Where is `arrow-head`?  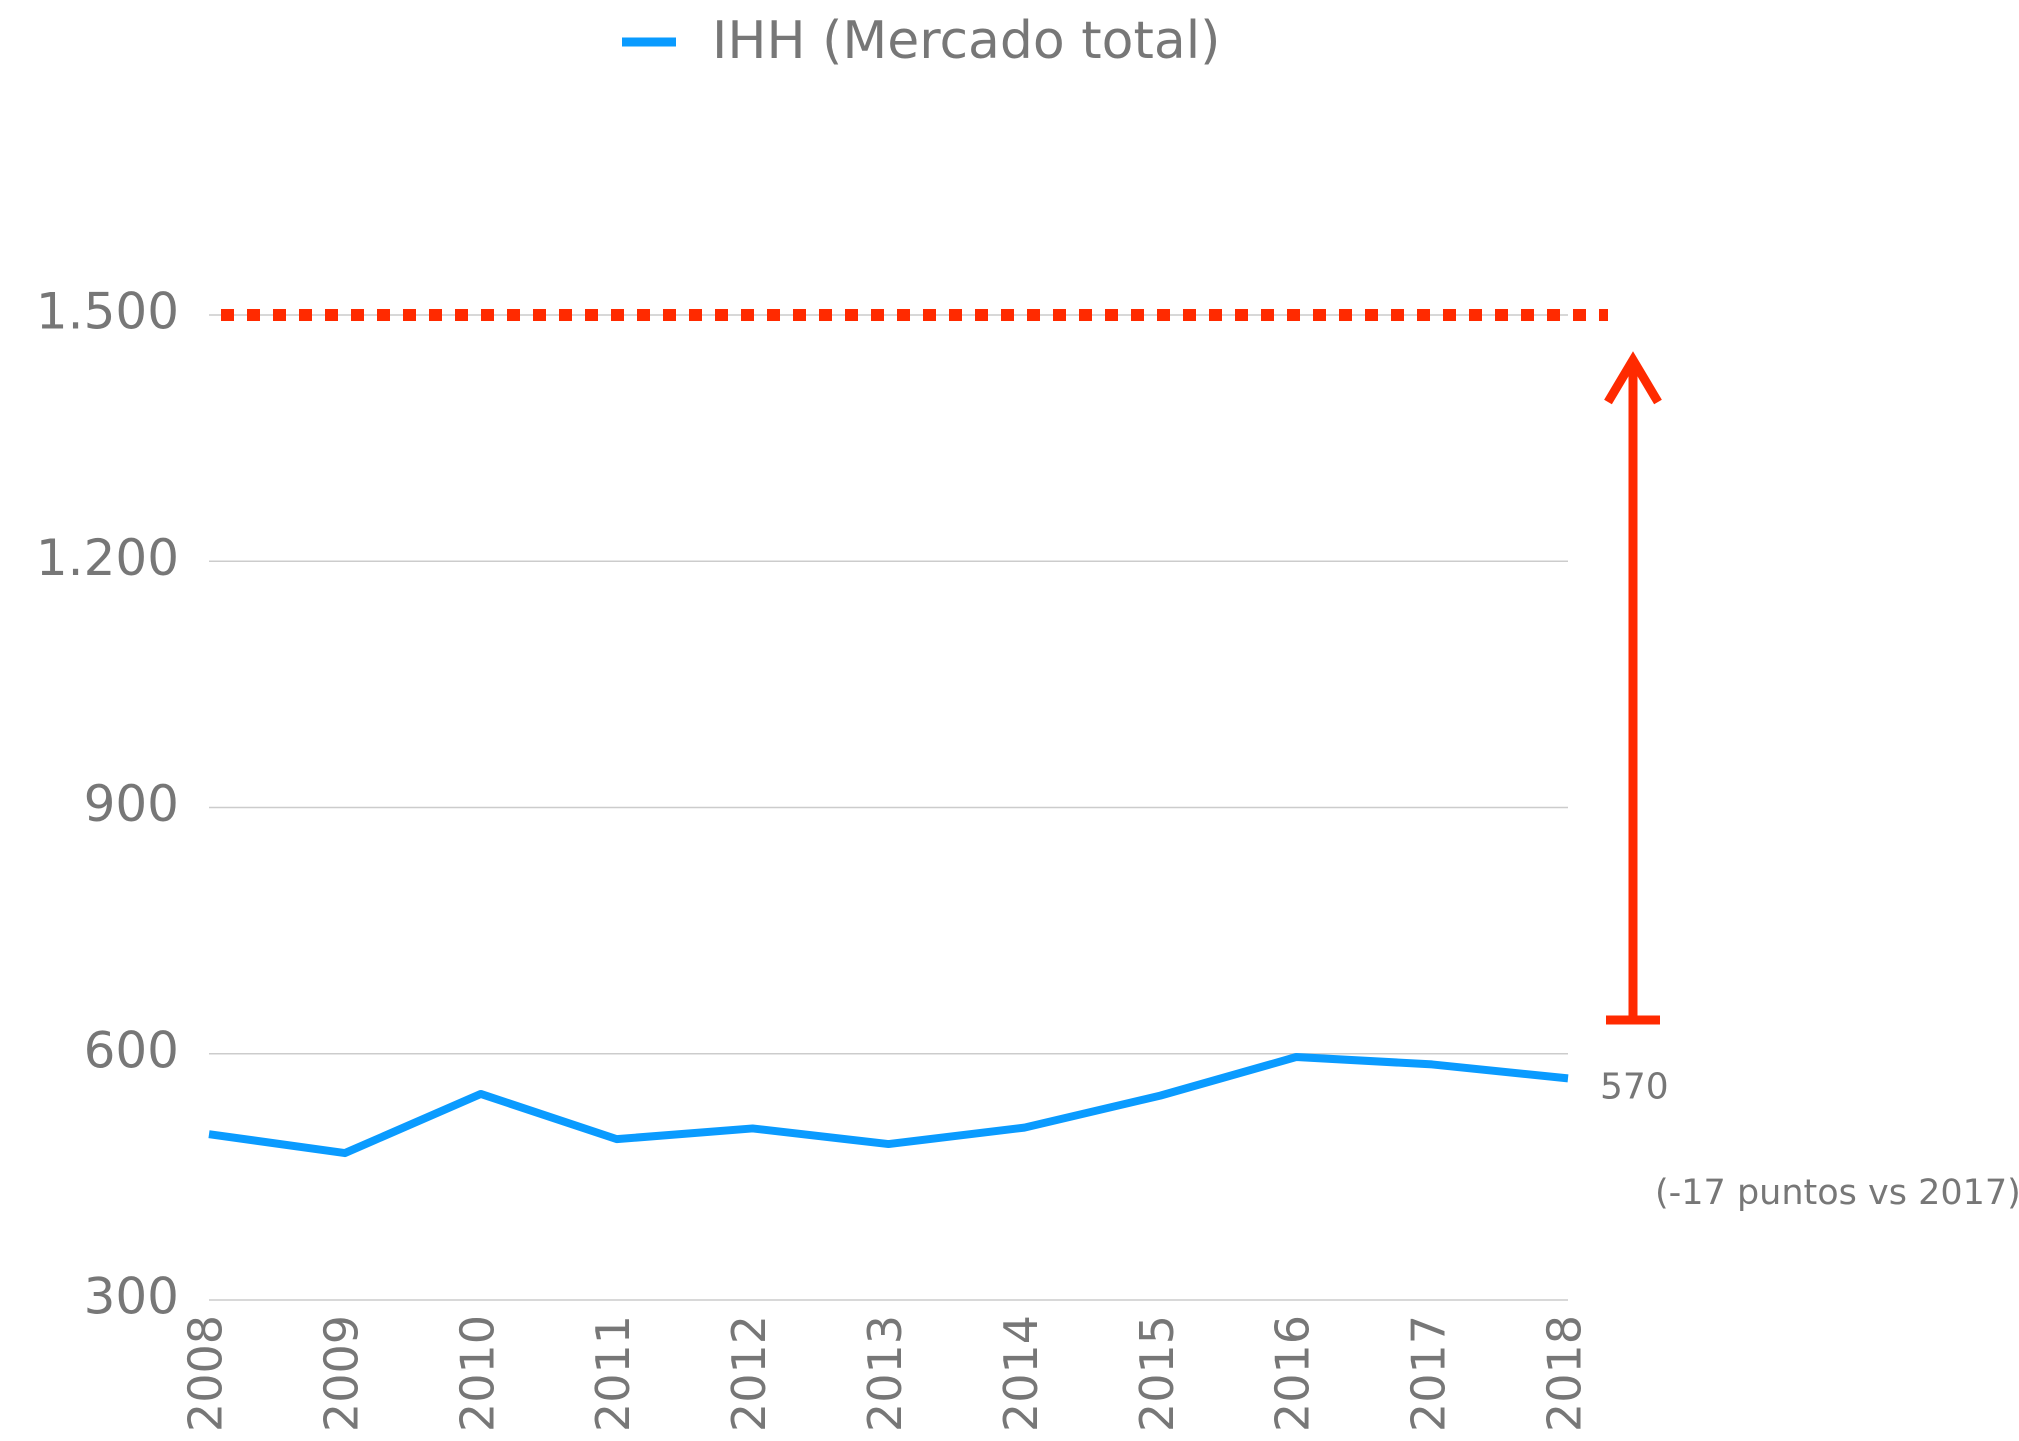 arrow-head is located at coordinates (1633, 378).